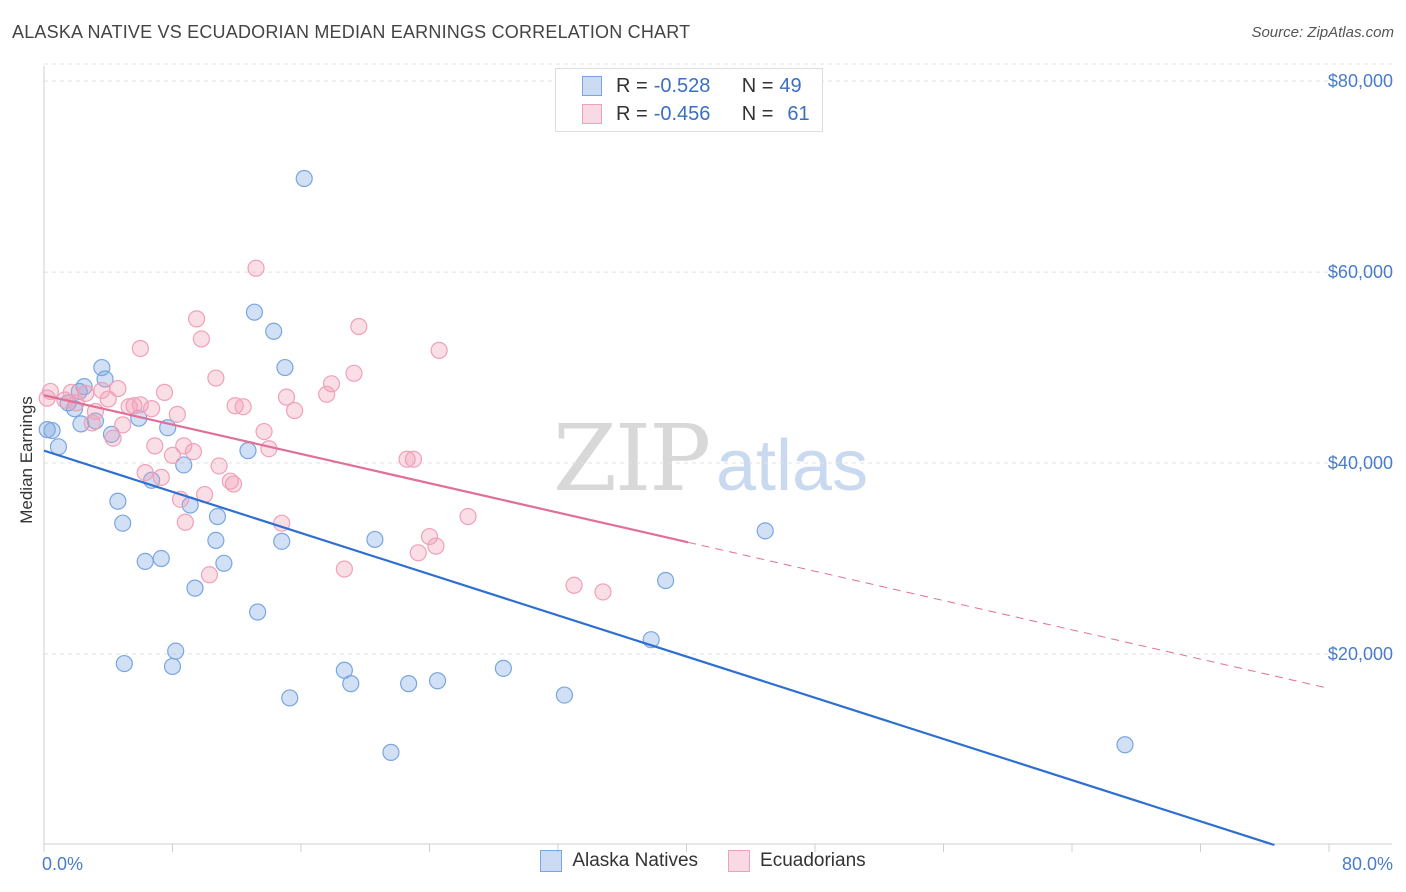  Describe the element at coordinates (1360, 654) in the screenshot. I see `y-tick-label: $20,000` at that location.